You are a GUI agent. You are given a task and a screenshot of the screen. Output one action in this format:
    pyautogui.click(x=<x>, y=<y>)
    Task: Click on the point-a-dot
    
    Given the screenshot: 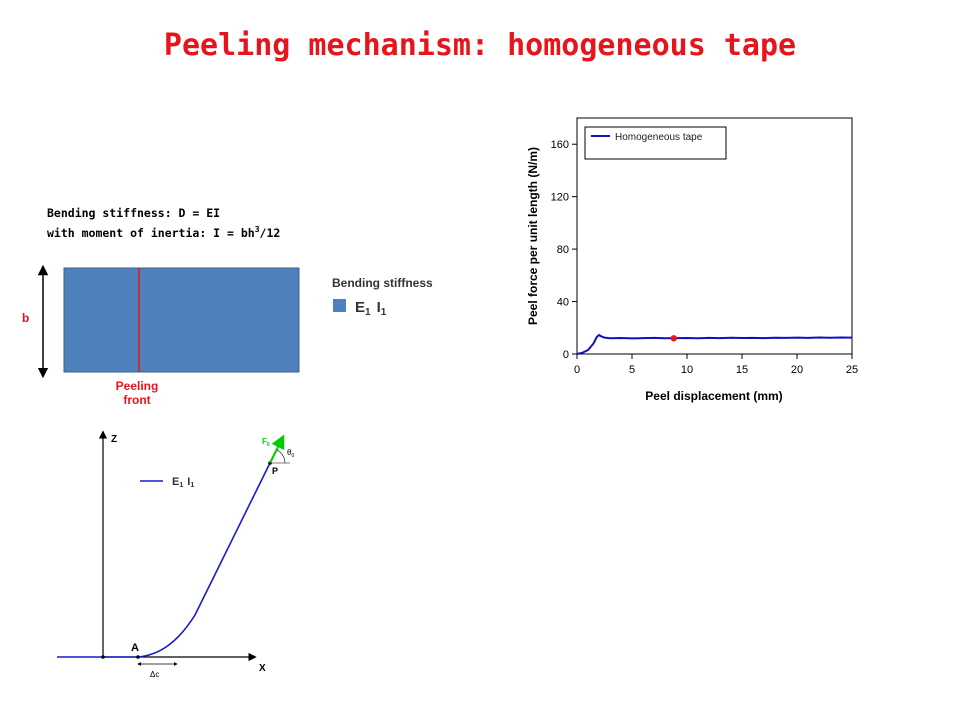 What is the action you would take?
    pyautogui.click(x=138, y=657)
    